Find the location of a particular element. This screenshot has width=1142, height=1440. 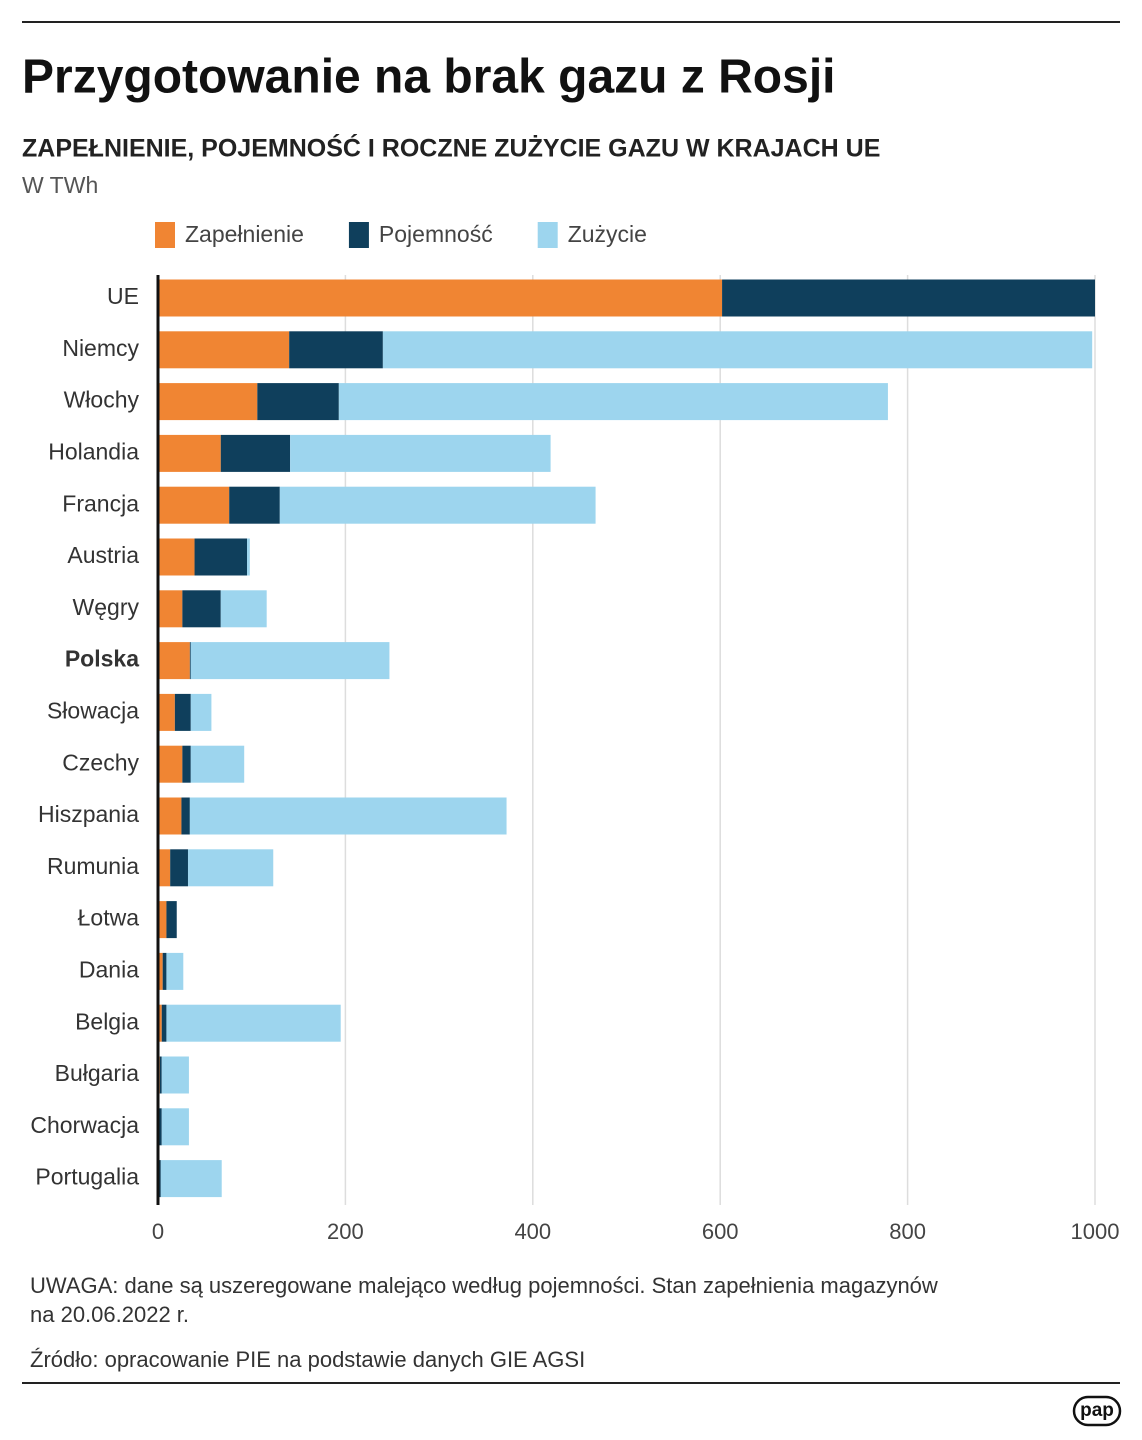

x-tick-label: 200 is located at coordinates (345, 1231).